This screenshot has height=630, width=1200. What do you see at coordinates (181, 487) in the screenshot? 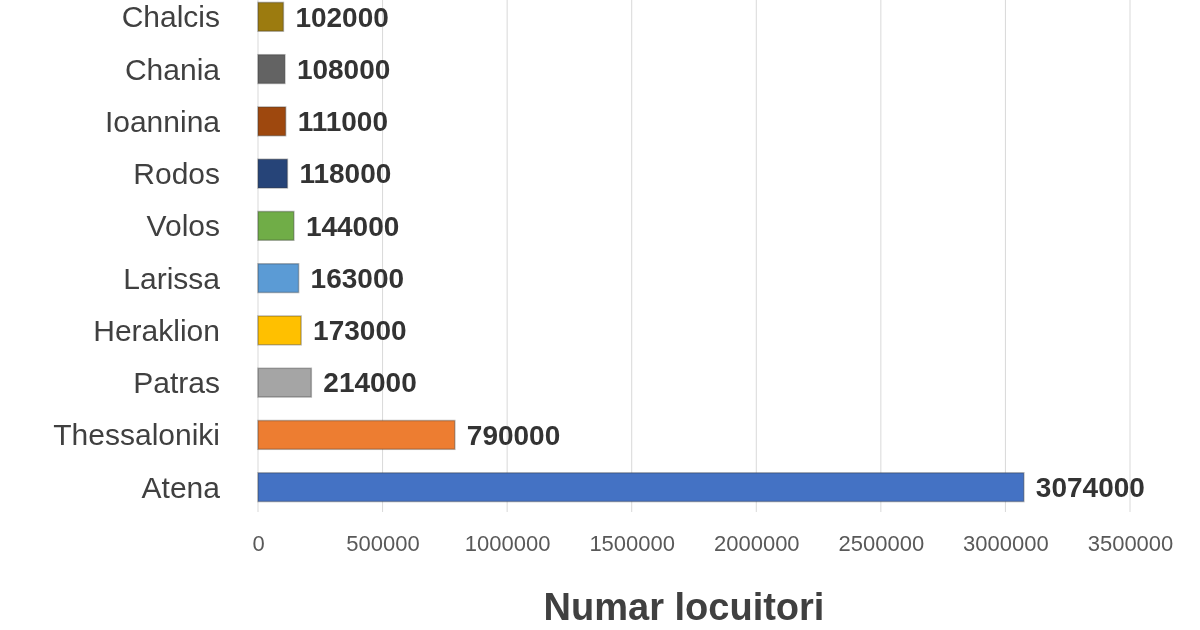
I see `y-tick-label: Atena` at bounding box center [181, 487].